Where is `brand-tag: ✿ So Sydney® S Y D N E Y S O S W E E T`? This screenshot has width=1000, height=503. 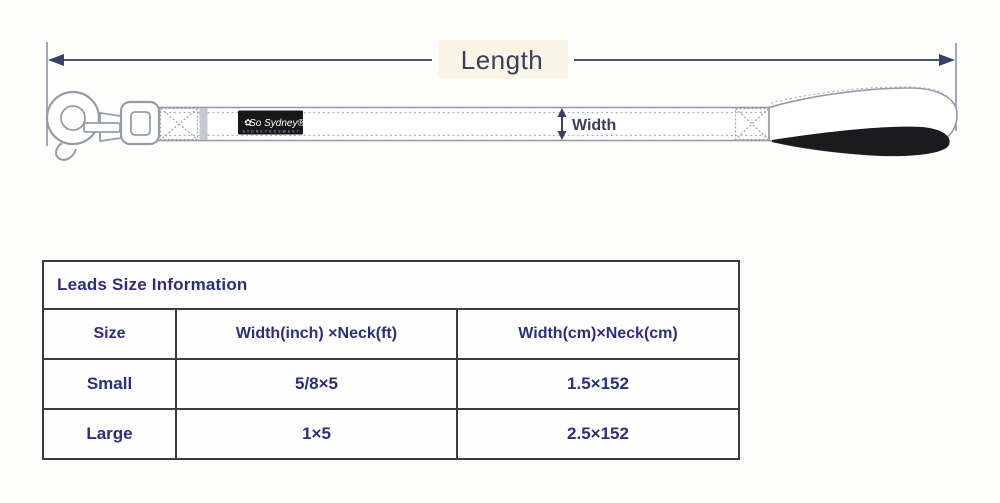
brand-tag: ✿ So Sydney® S Y D N E Y S O S W E E T is located at coordinates (271, 122).